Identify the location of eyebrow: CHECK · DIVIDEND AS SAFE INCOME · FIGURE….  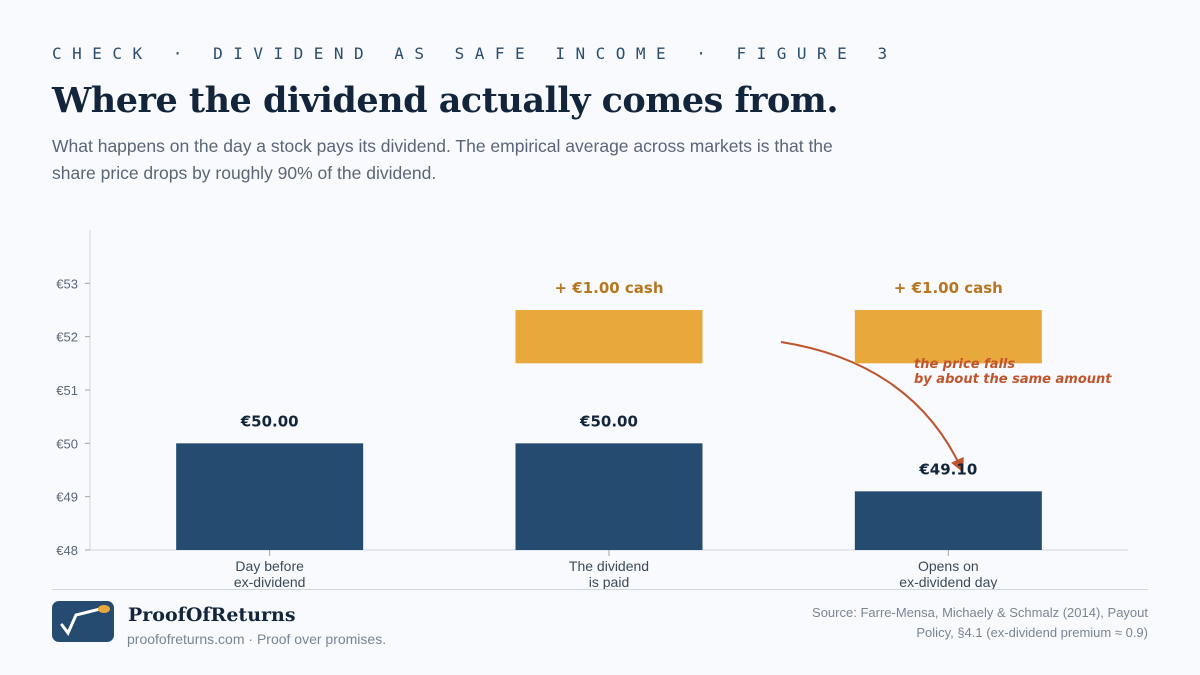
(475, 53).